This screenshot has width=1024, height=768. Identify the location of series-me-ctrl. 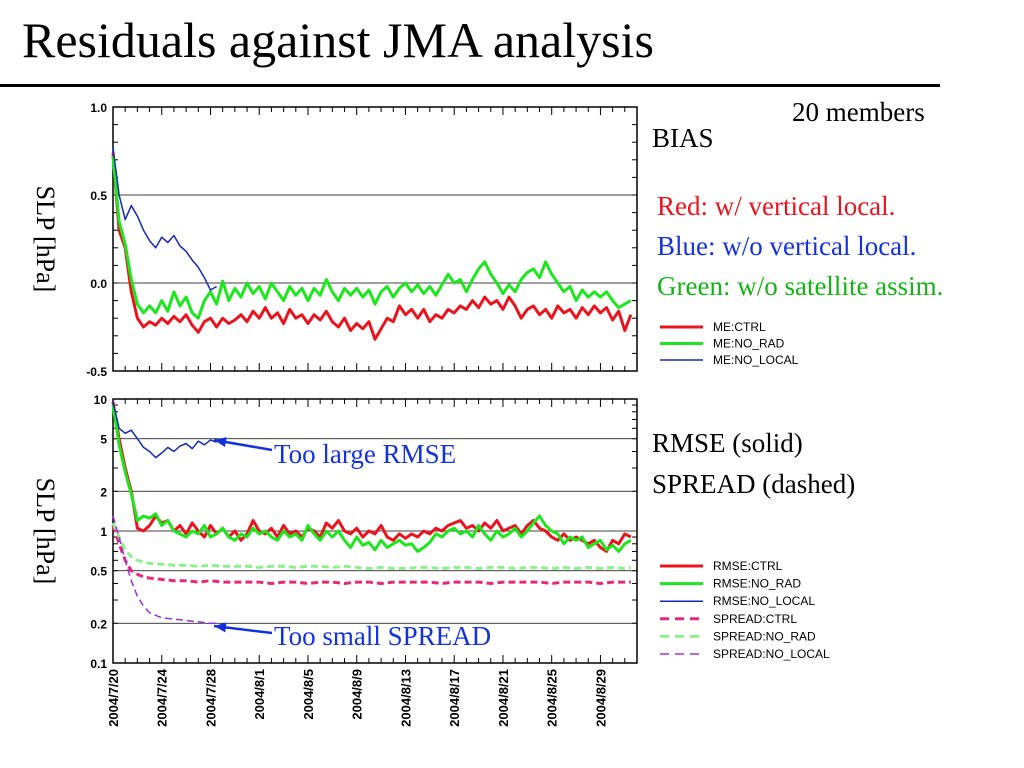
(372, 246).